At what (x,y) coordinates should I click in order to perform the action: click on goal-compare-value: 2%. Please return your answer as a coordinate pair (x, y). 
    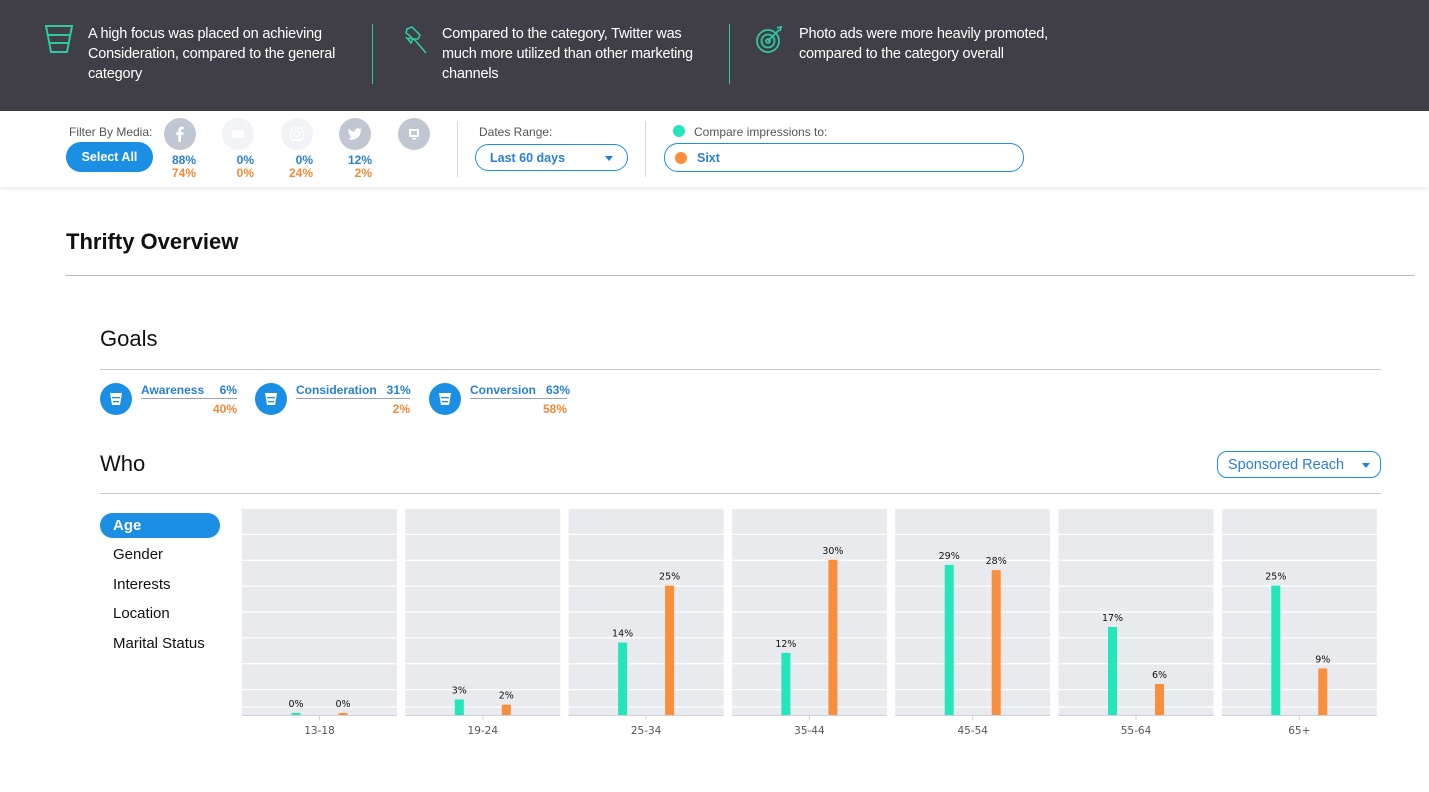
    Looking at the image, I should click on (401, 409).